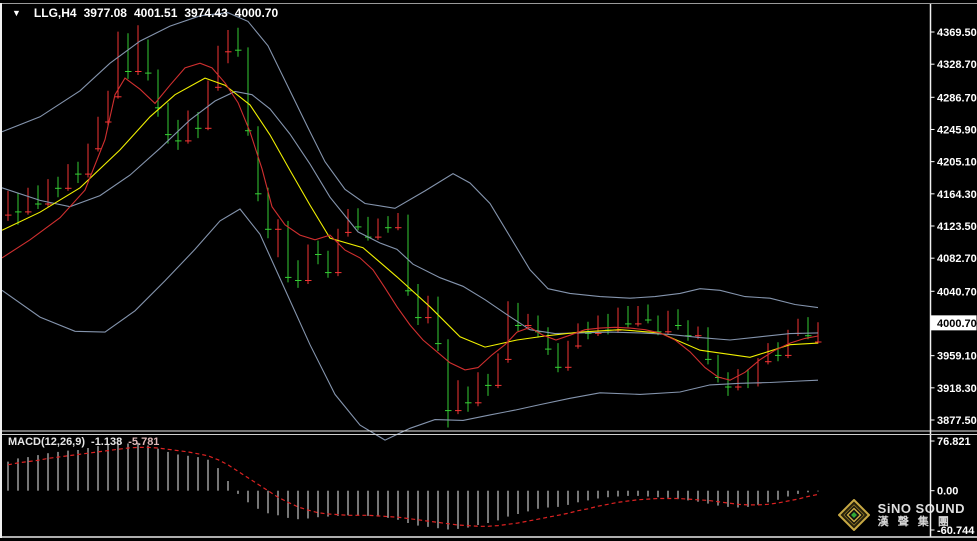 The width and height of the screenshot is (977, 541). Describe the element at coordinates (957, 130) in the screenshot. I see `price-axis-label: 4245.90` at that location.